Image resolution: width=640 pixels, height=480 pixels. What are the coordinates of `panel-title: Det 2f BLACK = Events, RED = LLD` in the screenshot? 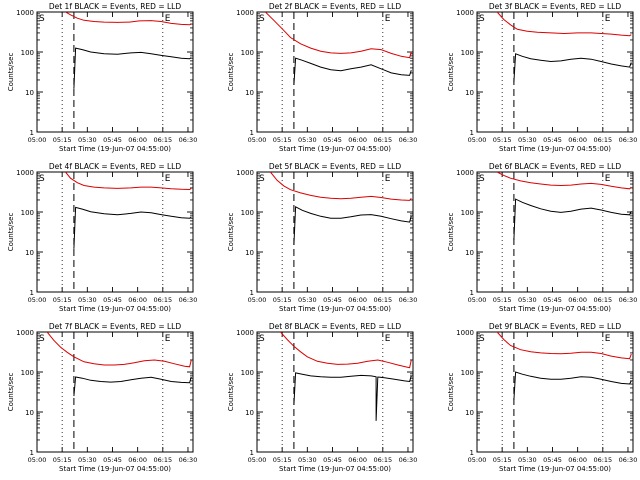 It's located at (335, 6).